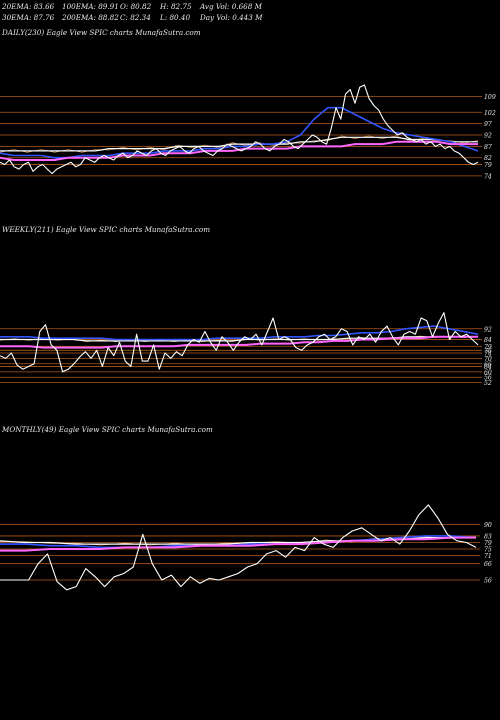 The image size is (500, 720). I want to click on daily-price-line, so click(239, 129).